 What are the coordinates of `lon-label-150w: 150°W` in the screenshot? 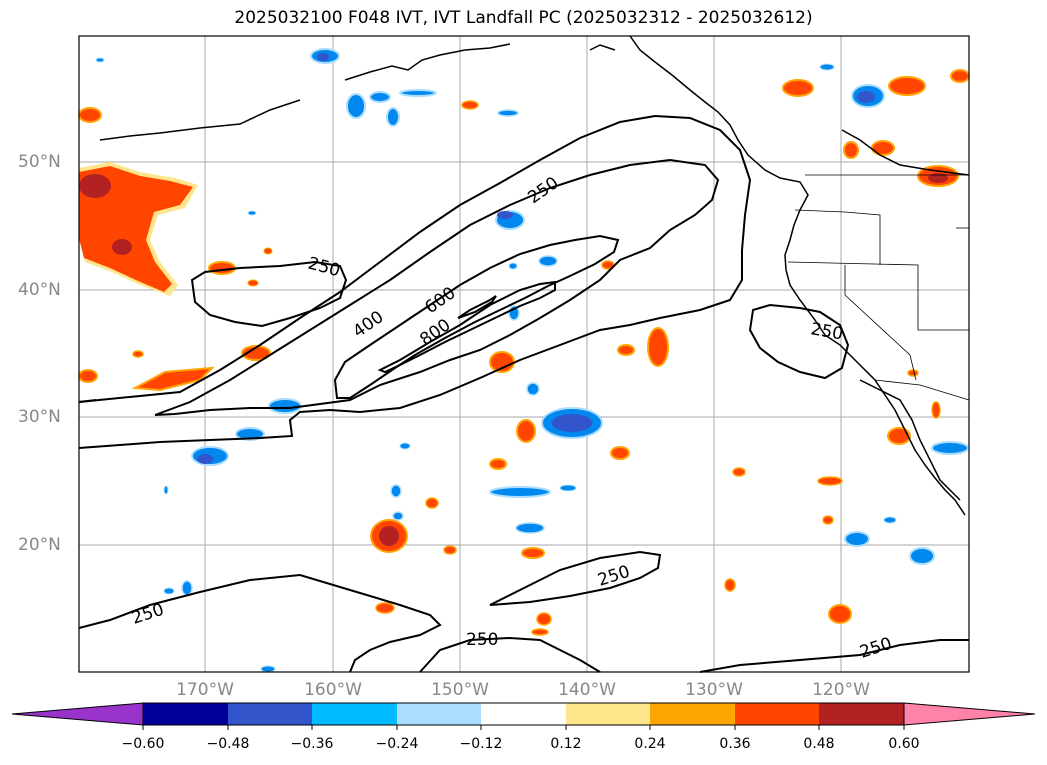 It's located at (460, 690).